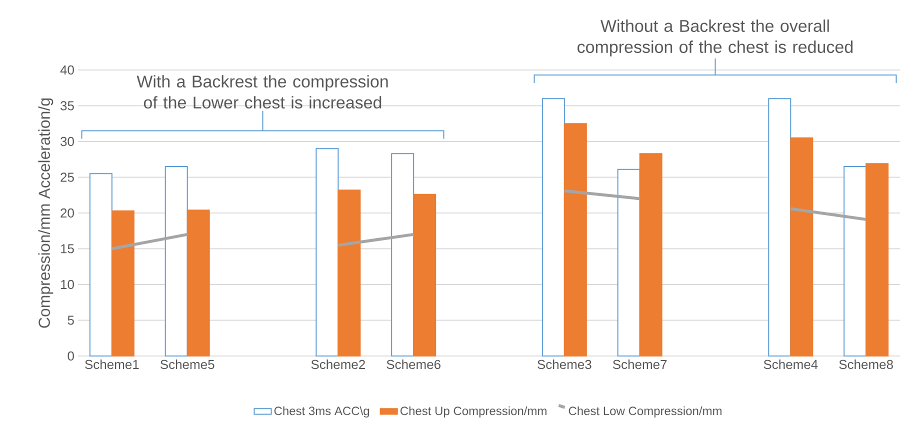 Image resolution: width=901 pixels, height=432 pixels. Describe the element at coordinates (71, 356) in the screenshot. I see `y-tick-label: 0` at that location.